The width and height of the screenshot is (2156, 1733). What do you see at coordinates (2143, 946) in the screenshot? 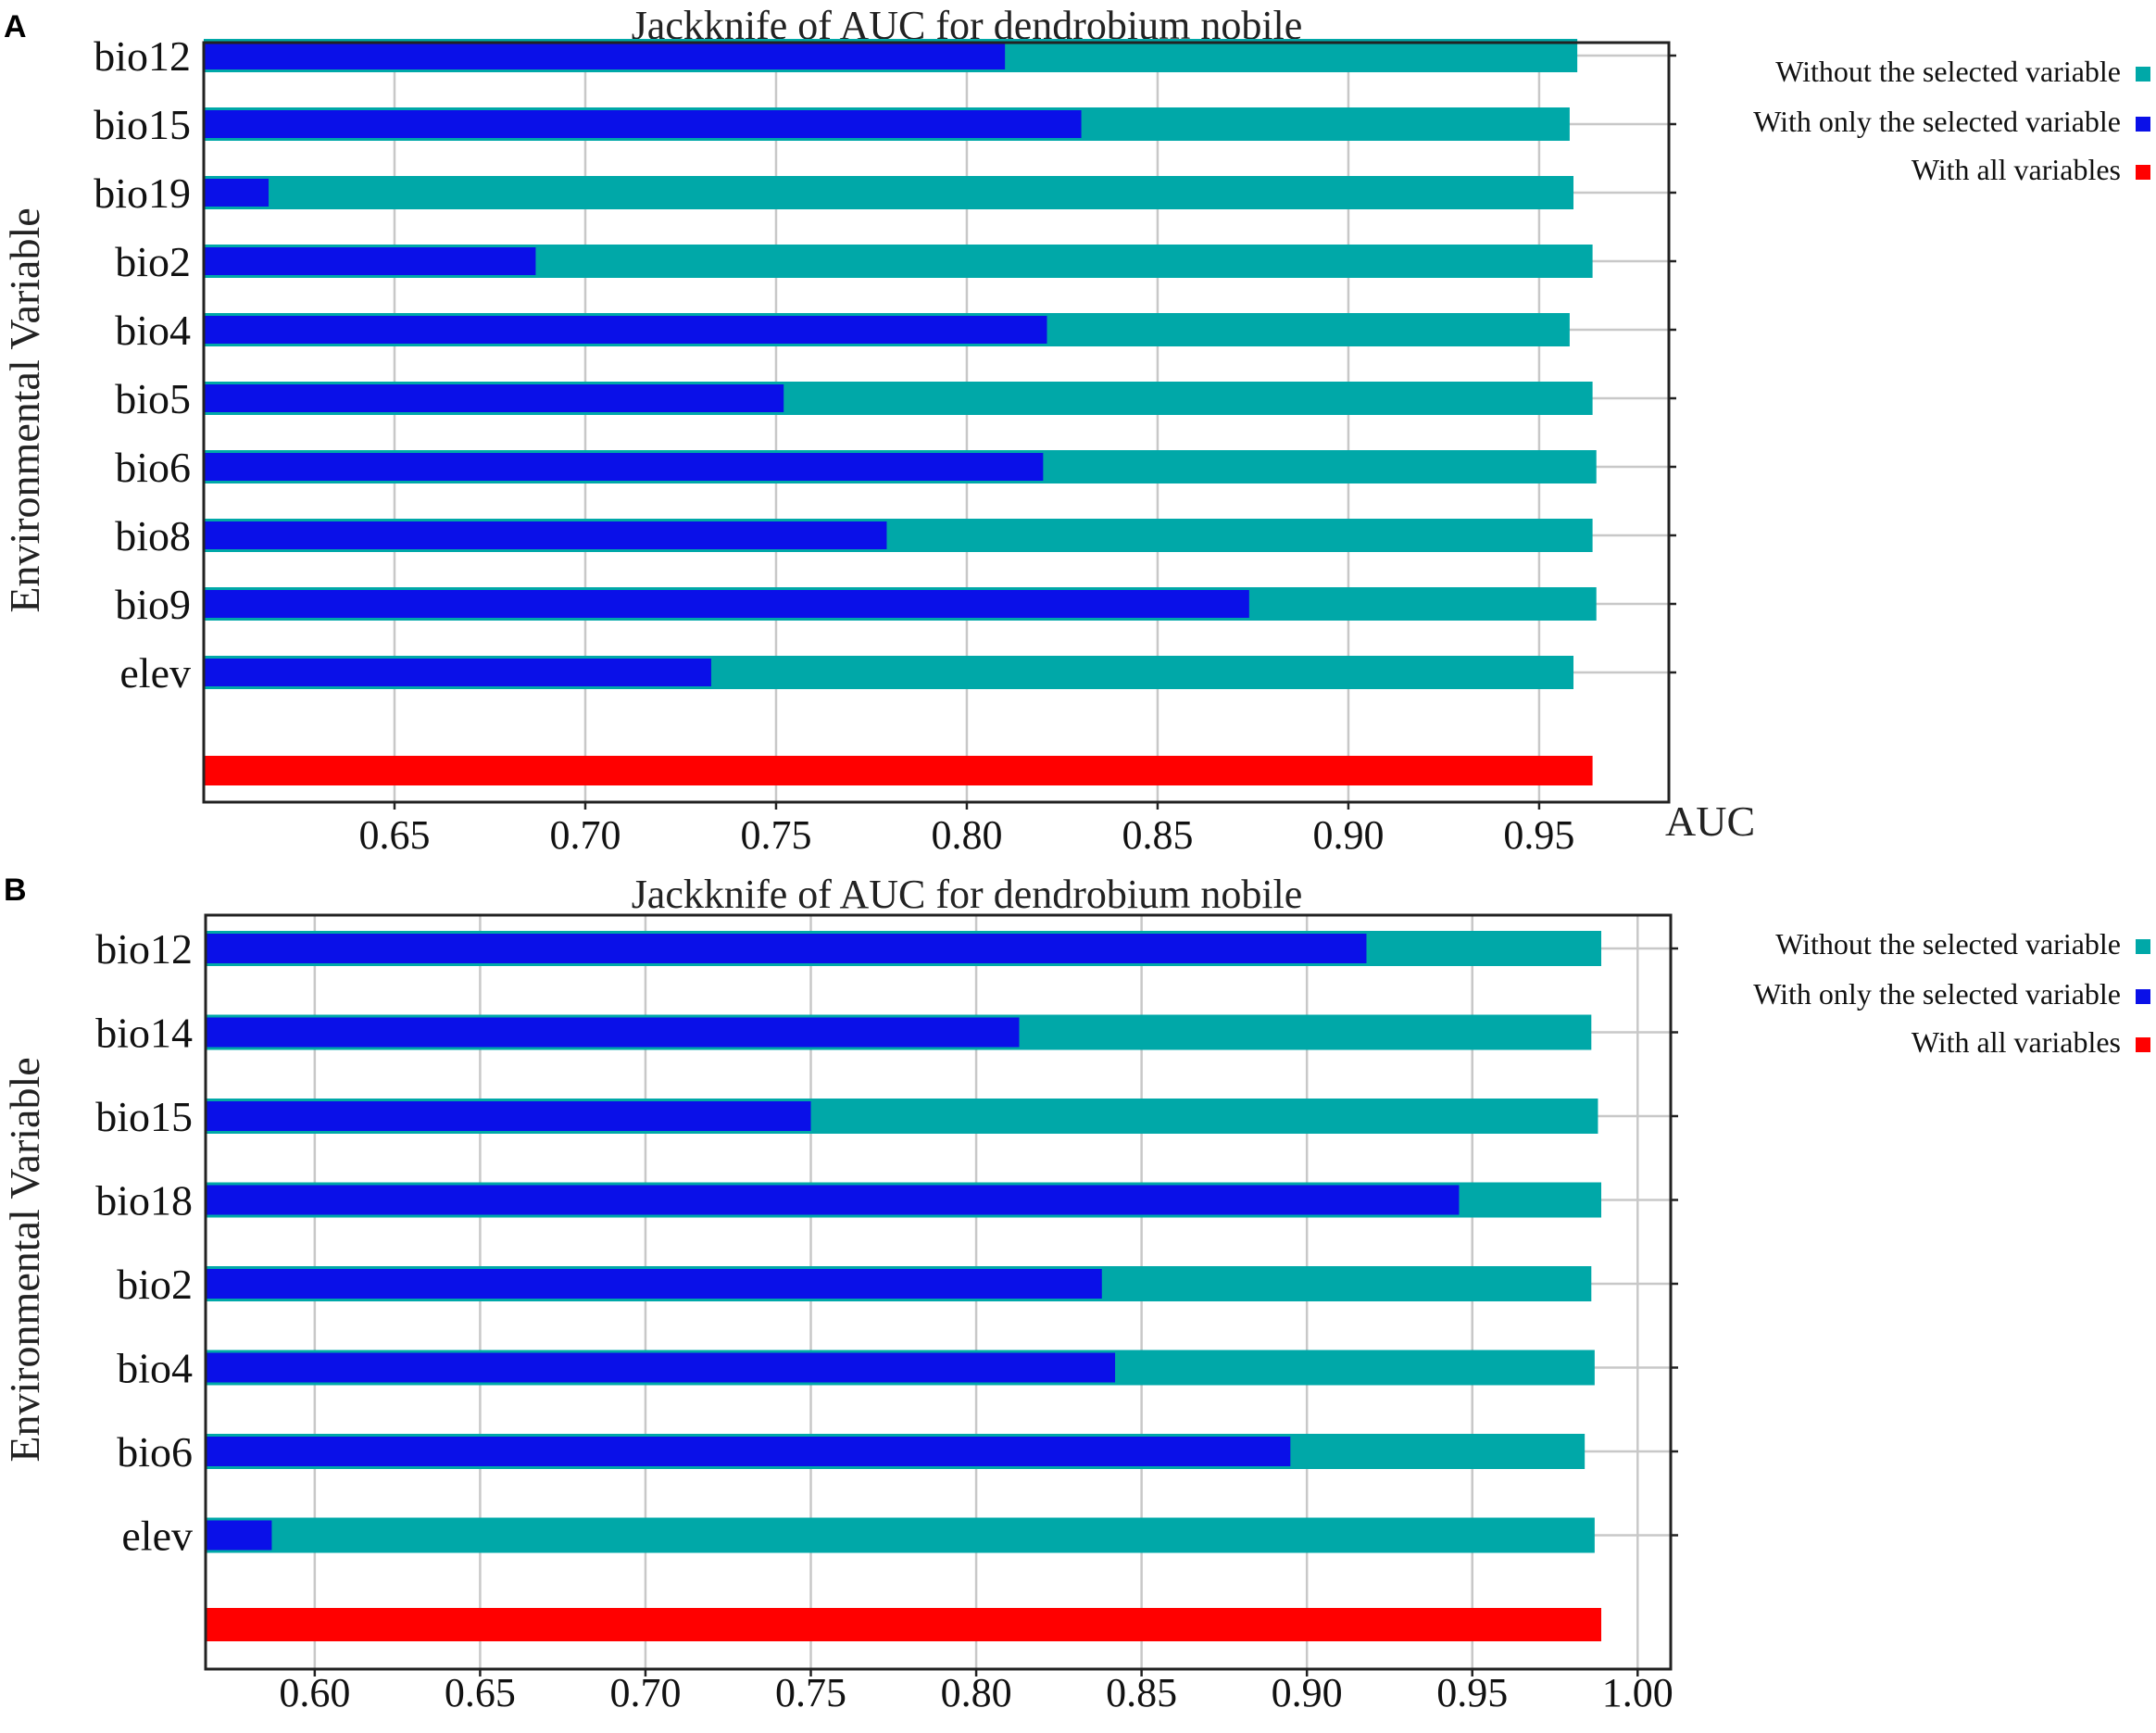
I see `panel-b-legend-swatch-without` at bounding box center [2143, 946].